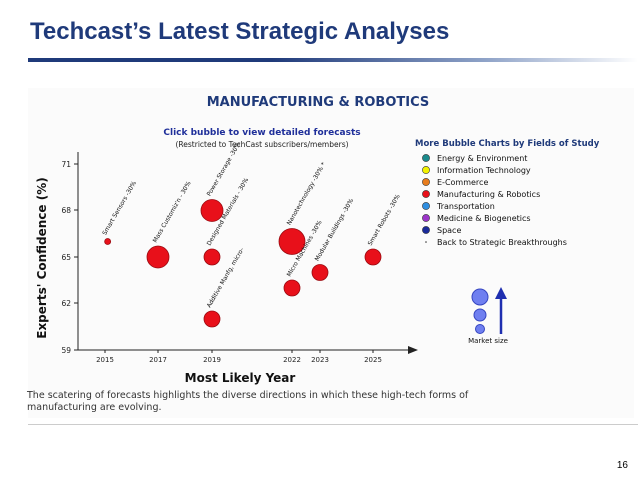 This screenshot has width=638, height=479. Describe the element at coordinates (501, 293) in the screenshot. I see `size-arrow-head` at that location.